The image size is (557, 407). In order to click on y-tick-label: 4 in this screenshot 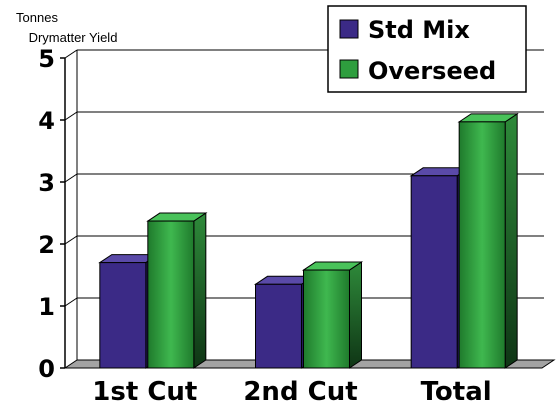, I will do `click(46, 121)`.